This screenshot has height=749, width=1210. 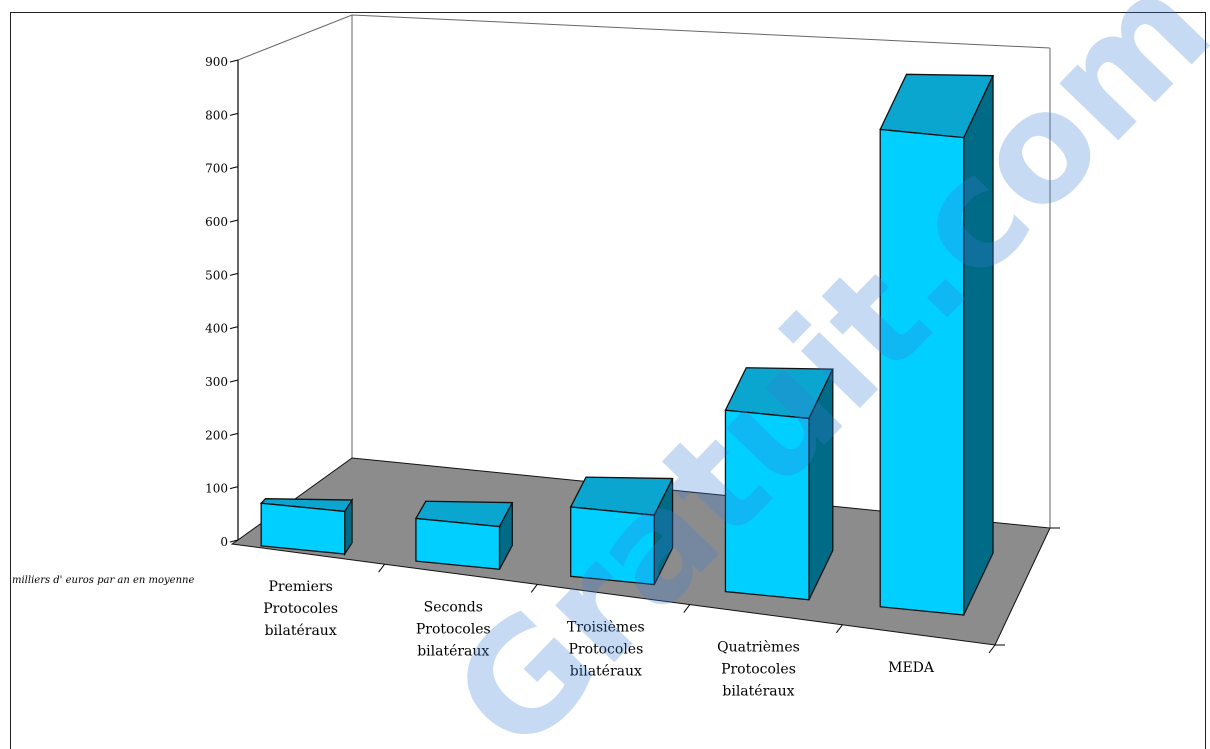 I want to click on y-tick-label: 800, so click(x=216, y=115).